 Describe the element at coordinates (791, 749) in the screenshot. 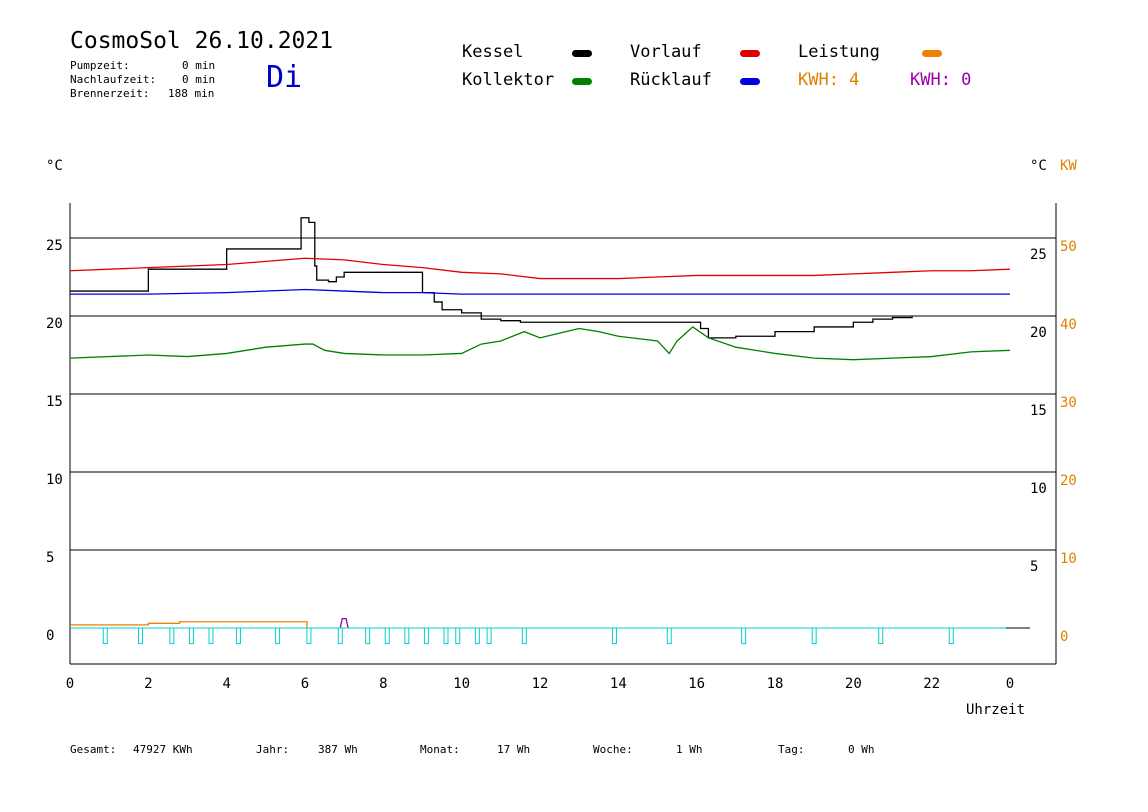

I see `footer-label: Tag:` at that location.